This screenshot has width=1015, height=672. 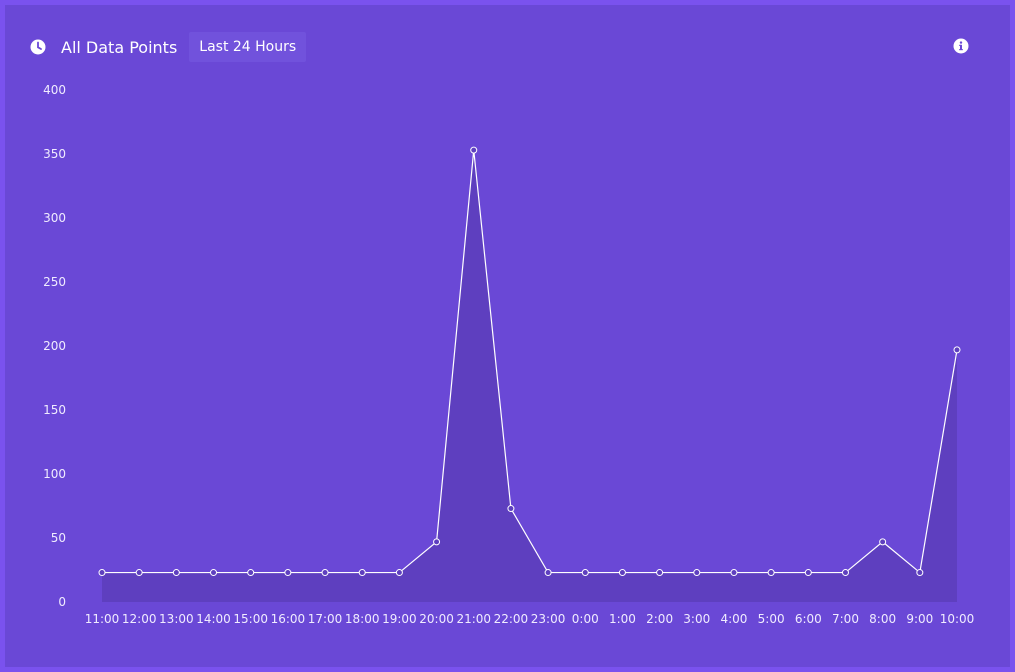 What do you see at coordinates (54, 410) in the screenshot?
I see `y-tick-label: 150` at bounding box center [54, 410].